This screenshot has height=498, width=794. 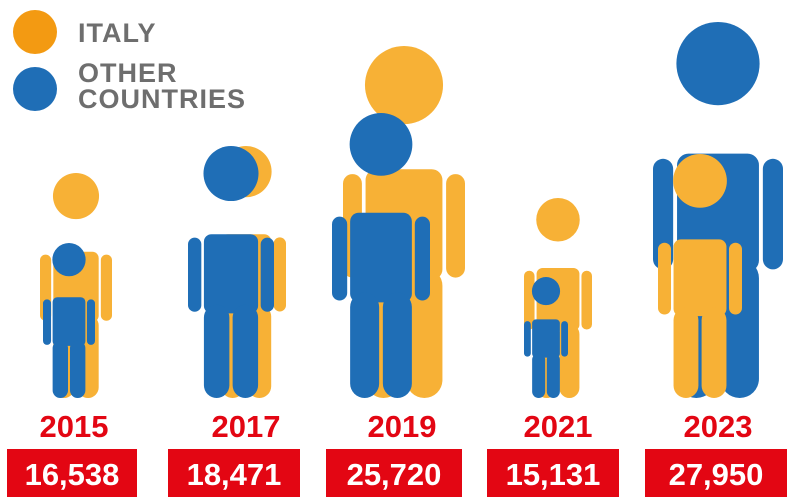 What do you see at coordinates (246, 426) in the screenshot?
I see `year-label-2017: 2017` at bounding box center [246, 426].